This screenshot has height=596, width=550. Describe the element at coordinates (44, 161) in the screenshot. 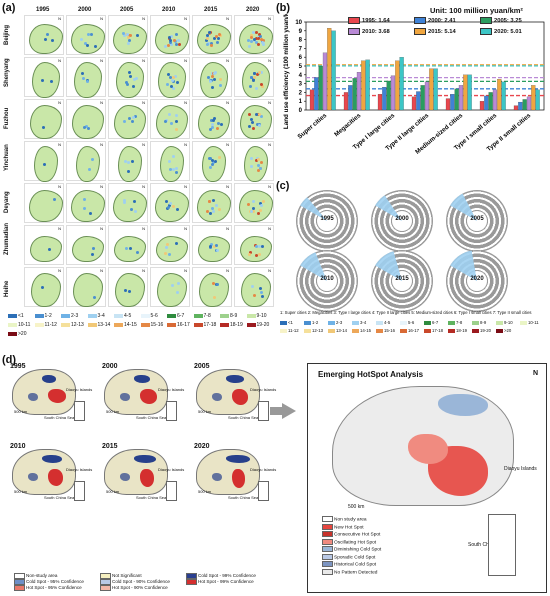

I see `map-cell-yinchuan-1995: N` at that location.